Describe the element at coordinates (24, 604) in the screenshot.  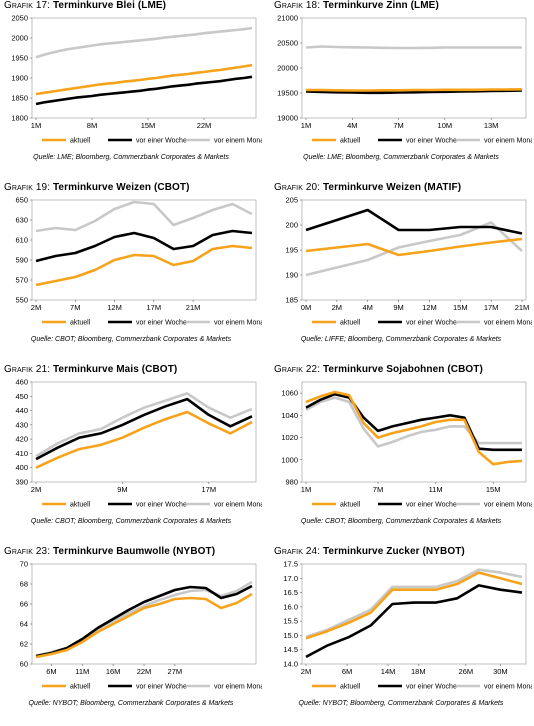
I see `y-tick-label: 66` at that location.